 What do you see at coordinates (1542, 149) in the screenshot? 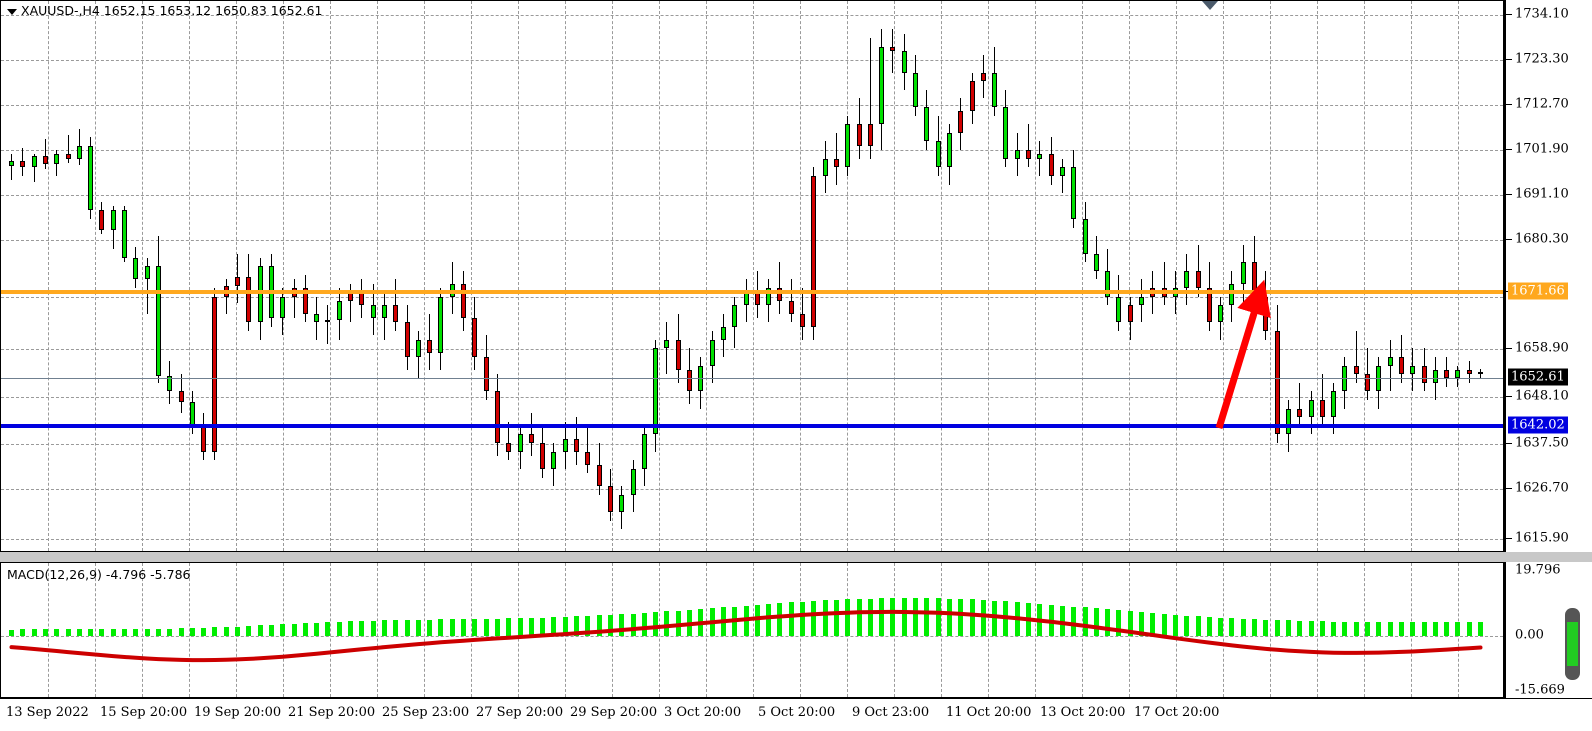
I see `price-axis-tick-label: 1701.90` at bounding box center [1542, 149].